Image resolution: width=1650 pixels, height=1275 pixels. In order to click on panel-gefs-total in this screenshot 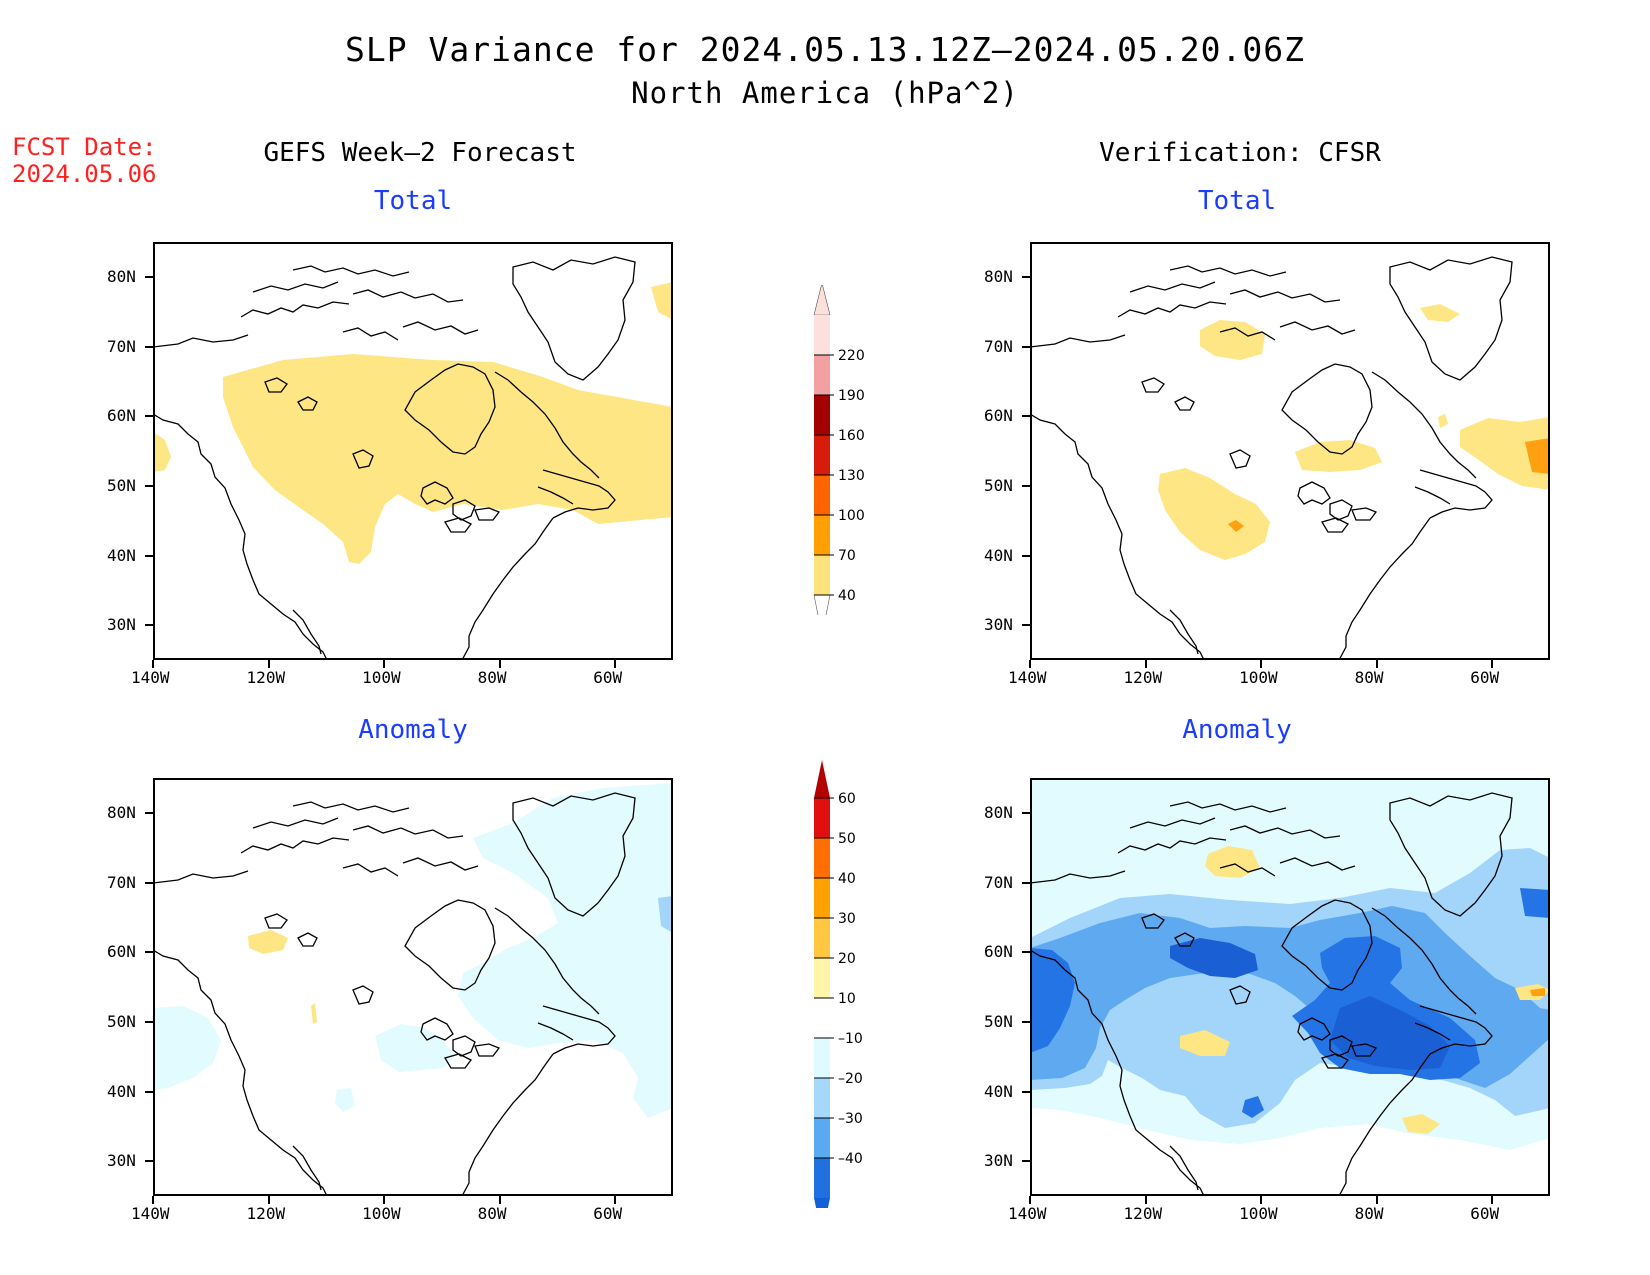, I will do `click(412, 467)`.